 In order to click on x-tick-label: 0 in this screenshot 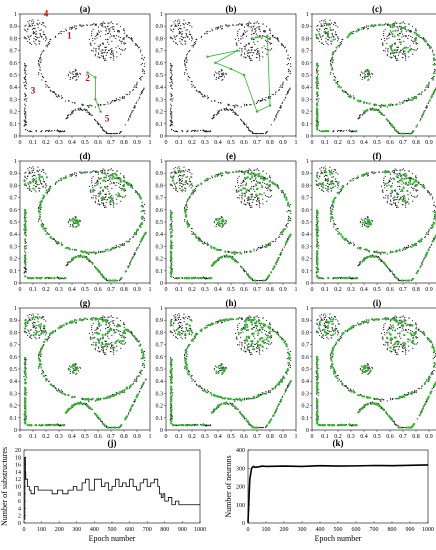, I will do `click(166, 143)`.